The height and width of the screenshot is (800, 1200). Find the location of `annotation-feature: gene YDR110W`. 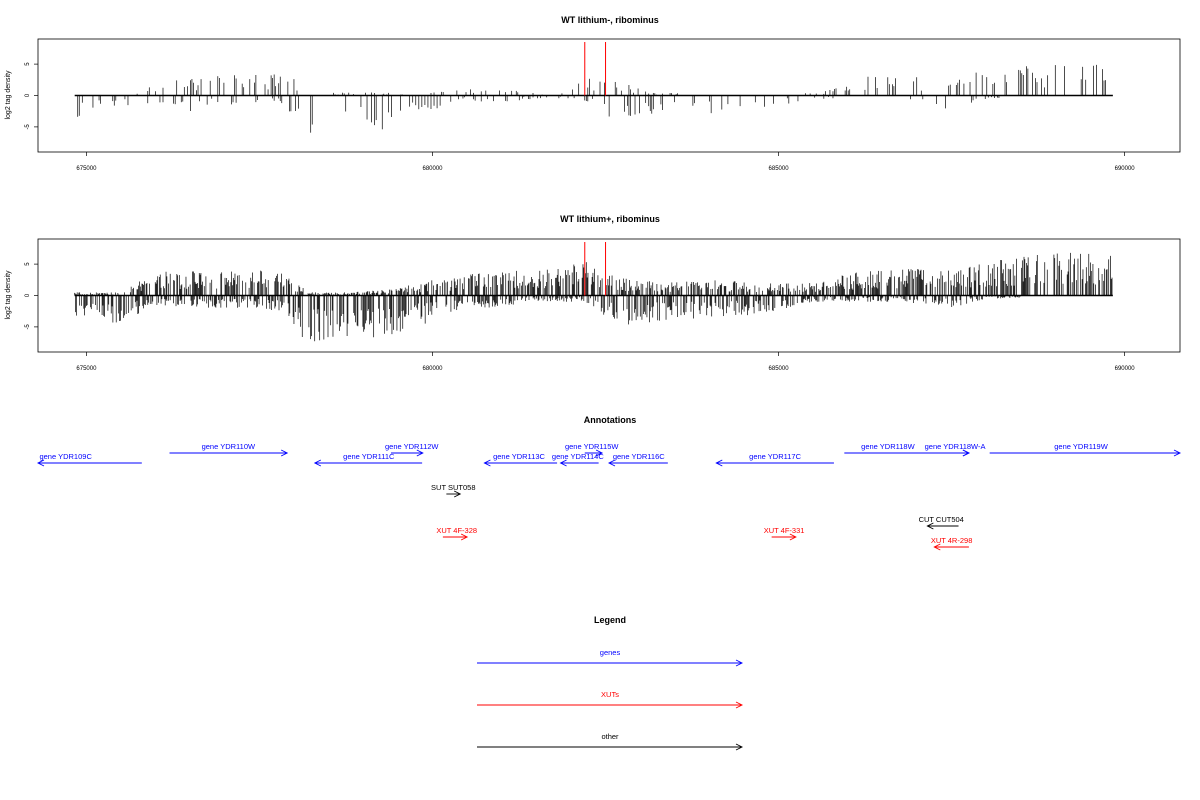

annotation-feature: gene YDR110W is located at coordinates (229, 449).